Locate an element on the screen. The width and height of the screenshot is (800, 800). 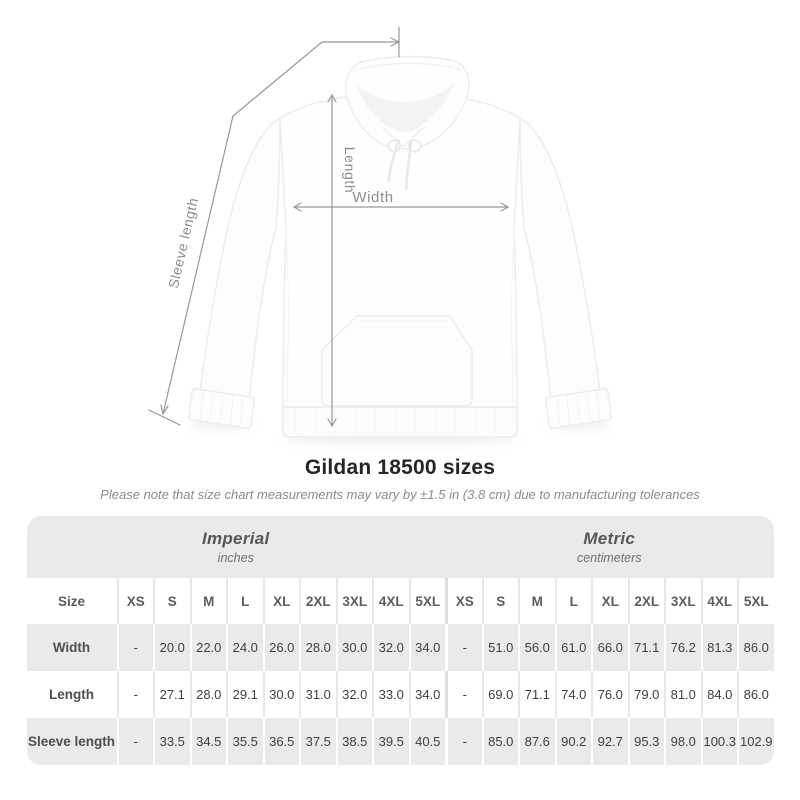
table-cell: 90.2 is located at coordinates (572, 741).